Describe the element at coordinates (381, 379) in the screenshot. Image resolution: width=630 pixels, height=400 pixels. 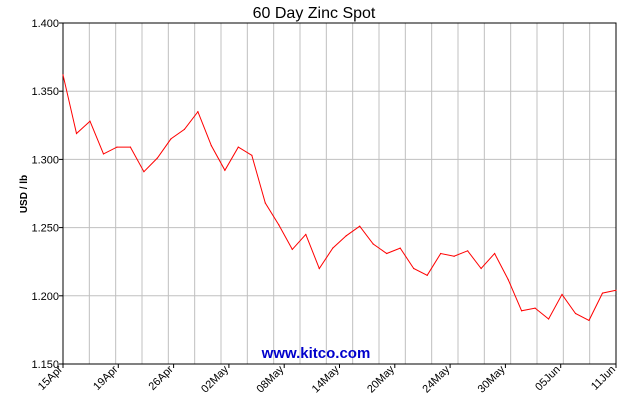
I see `x-tick-label: 20May` at that location.